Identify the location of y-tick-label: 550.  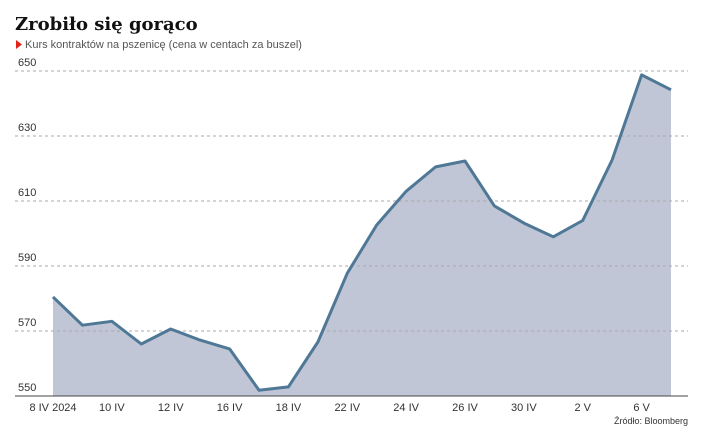
(27, 388).